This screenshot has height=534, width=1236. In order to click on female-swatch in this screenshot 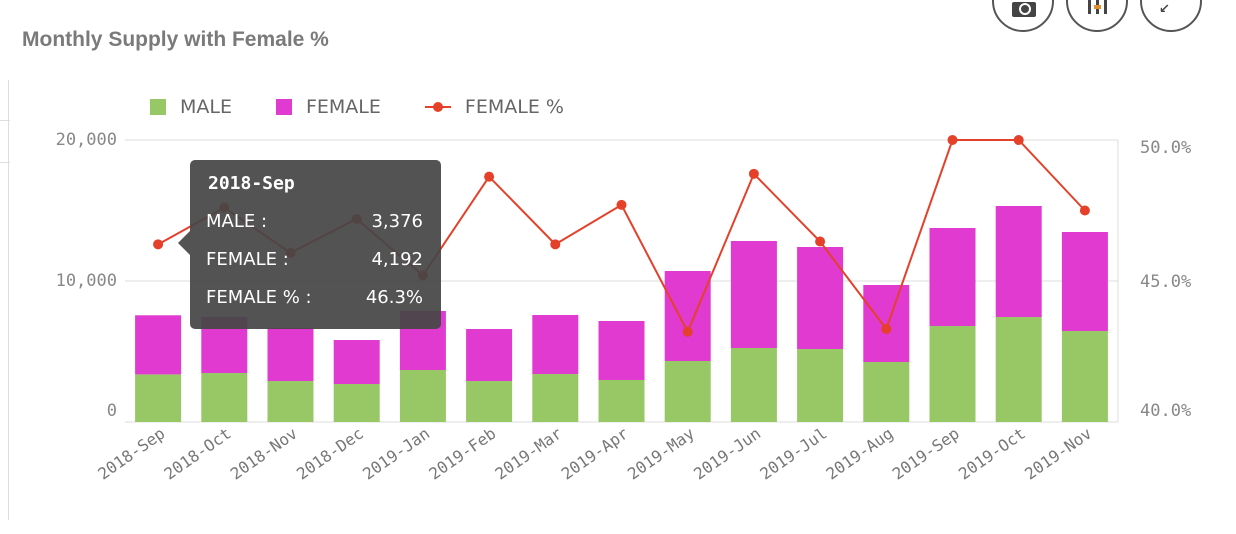, I will do `click(283, 107)`.